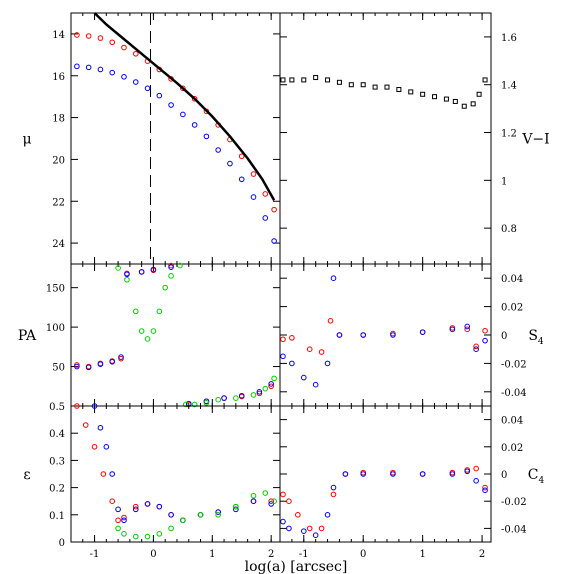 Image resolution: width=574 pixels, height=574 pixels. What do you see at coordinates (58, 368) in the screenshot?
I see `y-tick-label: 50` at bounding box center [58, 368].